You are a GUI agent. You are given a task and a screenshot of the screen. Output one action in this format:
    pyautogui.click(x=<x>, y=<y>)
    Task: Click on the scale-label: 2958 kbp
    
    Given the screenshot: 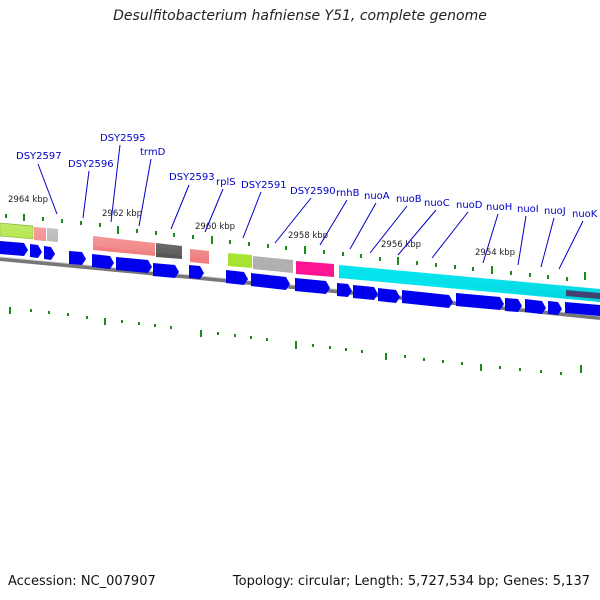 What is the action you would take?
    pyautogui.click(x=308, y=236)
    